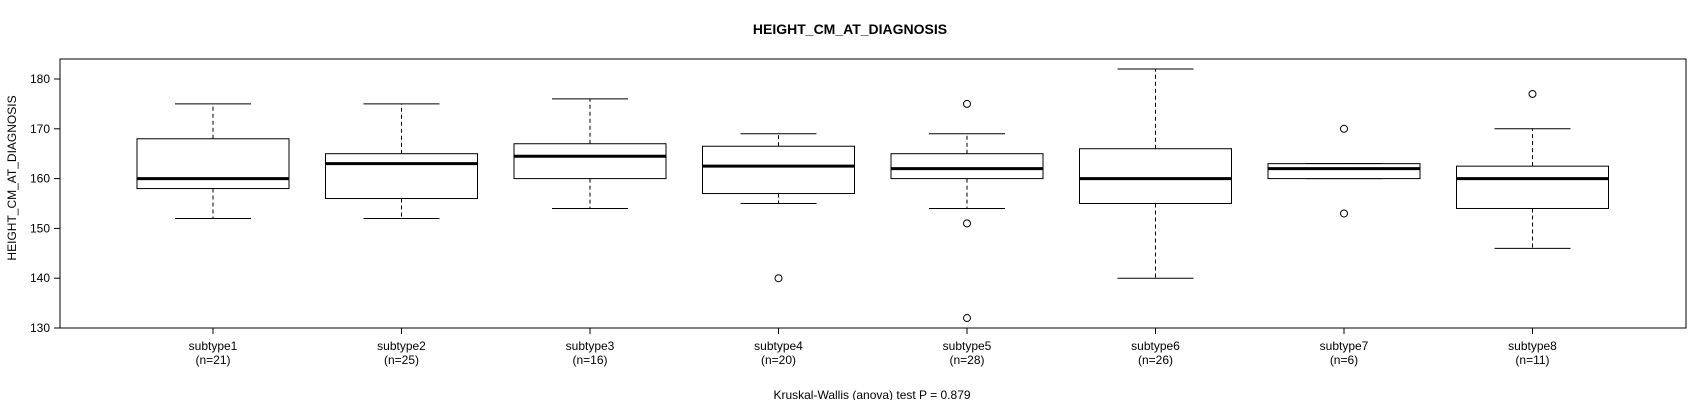 The height and width of the screenshot is (400, 1700). I want to click on x-count-label: (n=28), so click(966, 360).